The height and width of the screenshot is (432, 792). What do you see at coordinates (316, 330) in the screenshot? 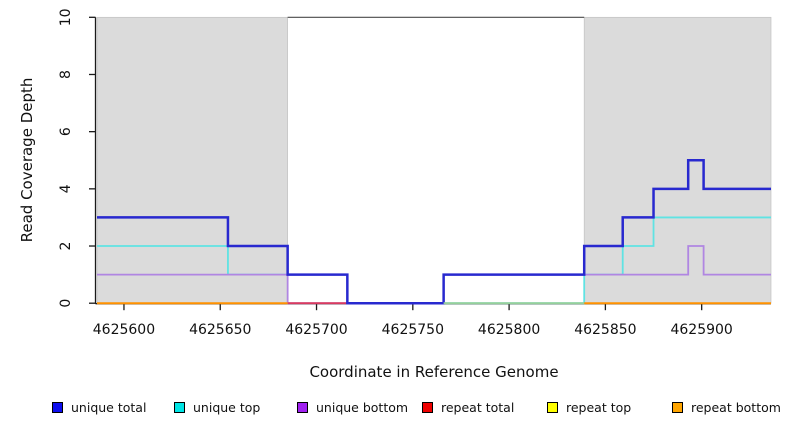
I see `x-tick-label: 4625700` at bounding box center [316, 330].